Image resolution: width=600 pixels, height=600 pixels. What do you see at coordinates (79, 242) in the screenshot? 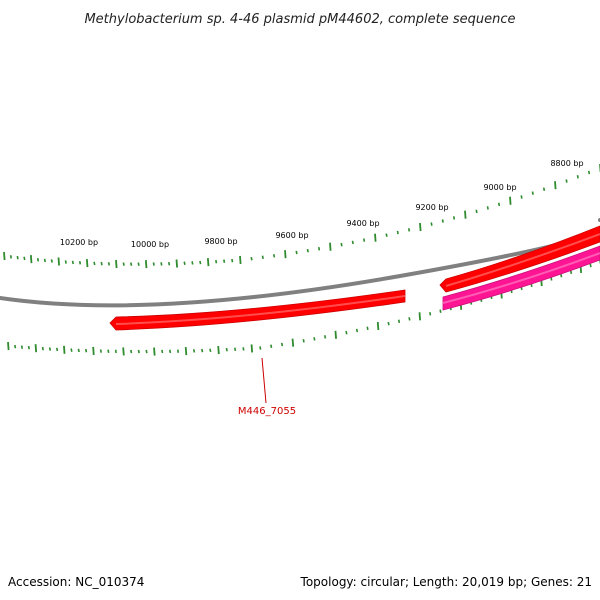
I see `scale-label: 10200 bp` at bounding box center [79, 242].